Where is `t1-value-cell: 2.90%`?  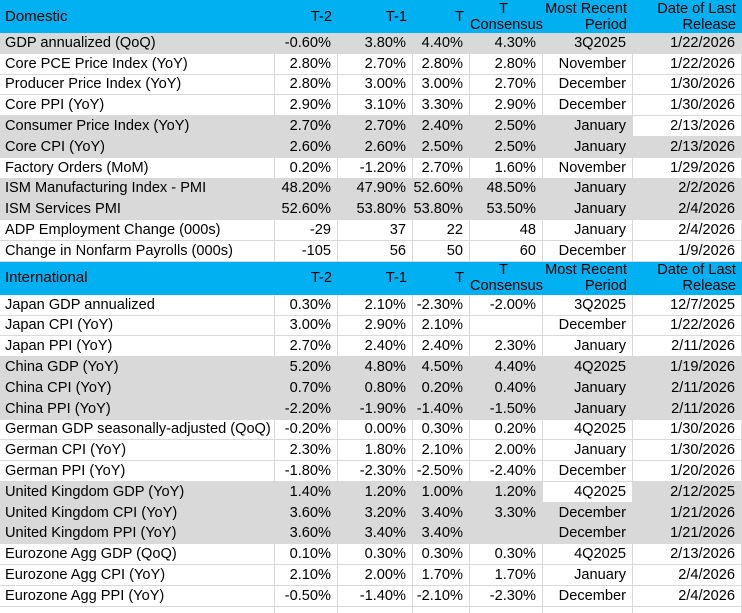
t1-value-cell: 2.90% is located at coordinates (375, 326).